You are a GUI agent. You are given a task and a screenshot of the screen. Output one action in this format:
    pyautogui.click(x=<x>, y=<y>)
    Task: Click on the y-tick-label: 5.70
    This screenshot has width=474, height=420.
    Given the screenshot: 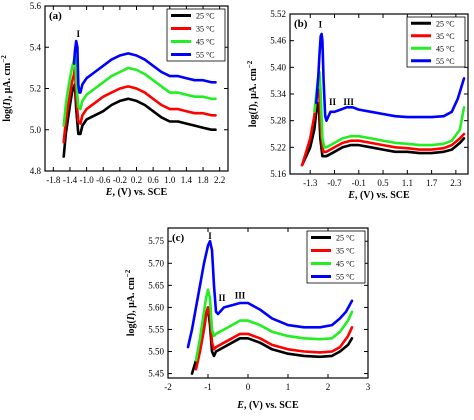 What is the action you would take?
    pyautogui.click(x=156, y=263)
    